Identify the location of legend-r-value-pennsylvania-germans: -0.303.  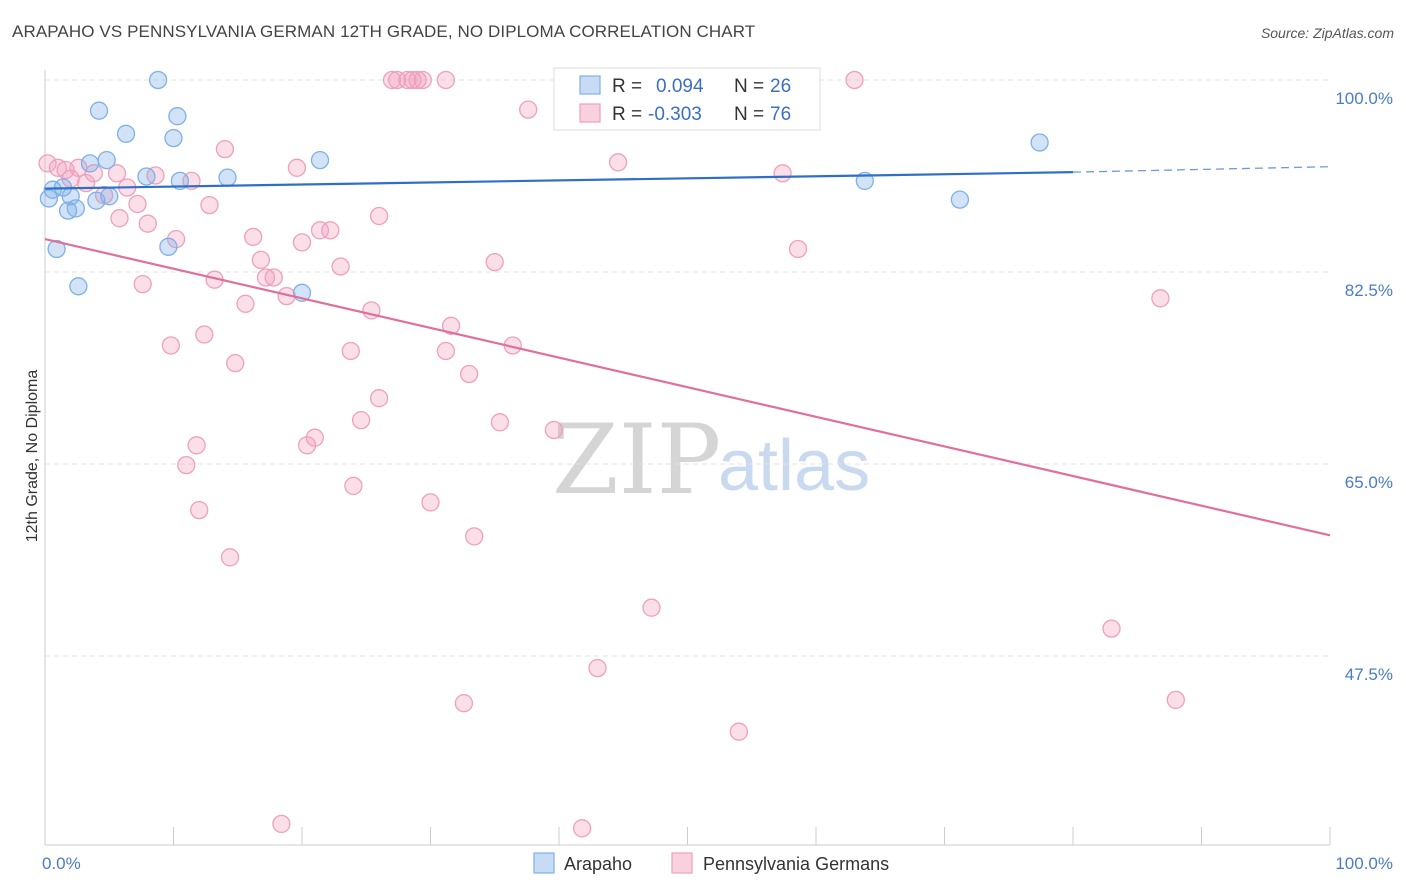
(675, 114).